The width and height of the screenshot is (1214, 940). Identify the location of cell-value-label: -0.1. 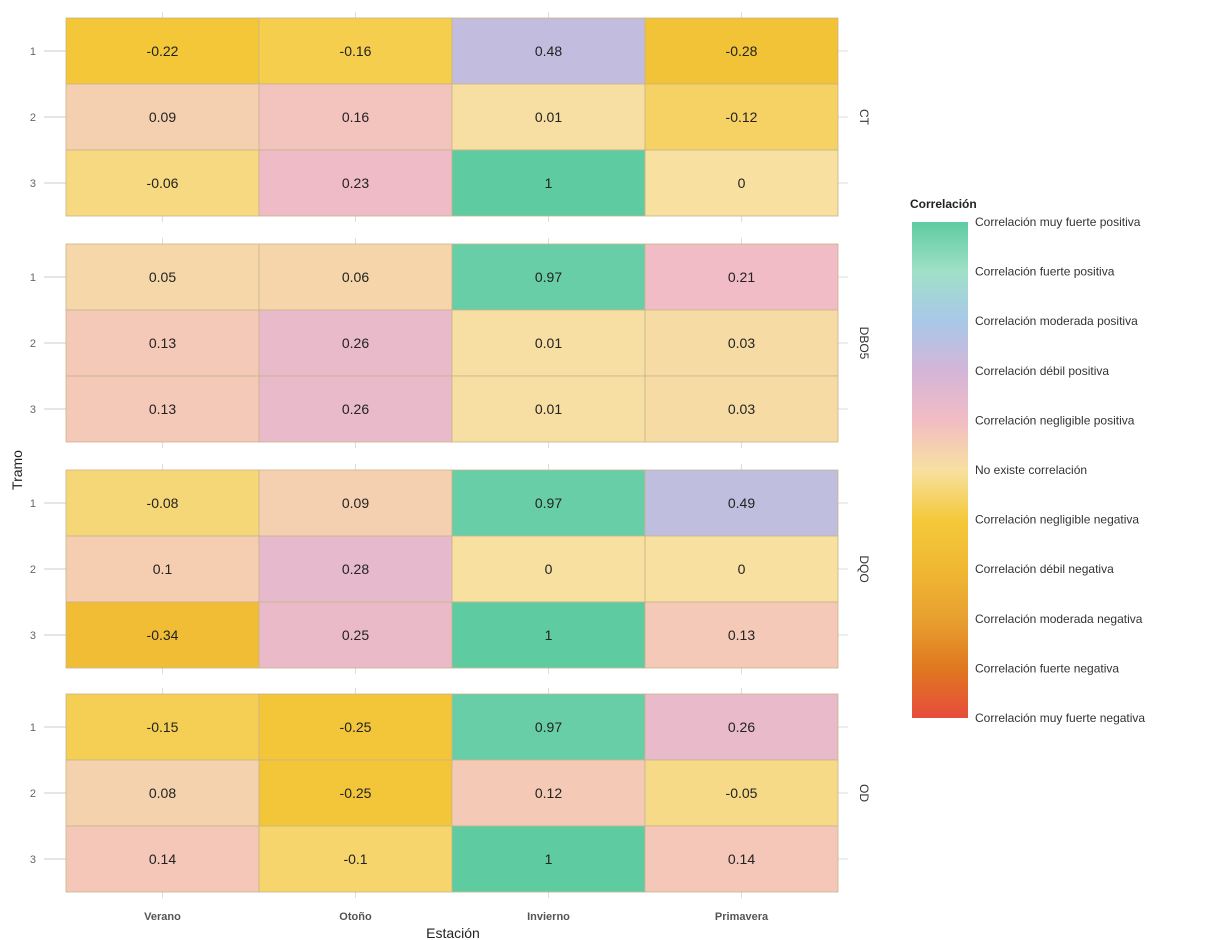
(355, 859).